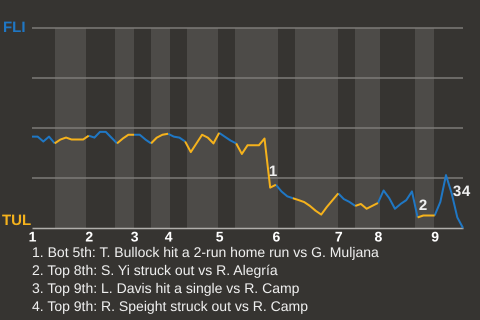  What do you see at coordinates (273, 171) in the screenshot?
I see `annotation: 1` at bounding box center [273, 171].